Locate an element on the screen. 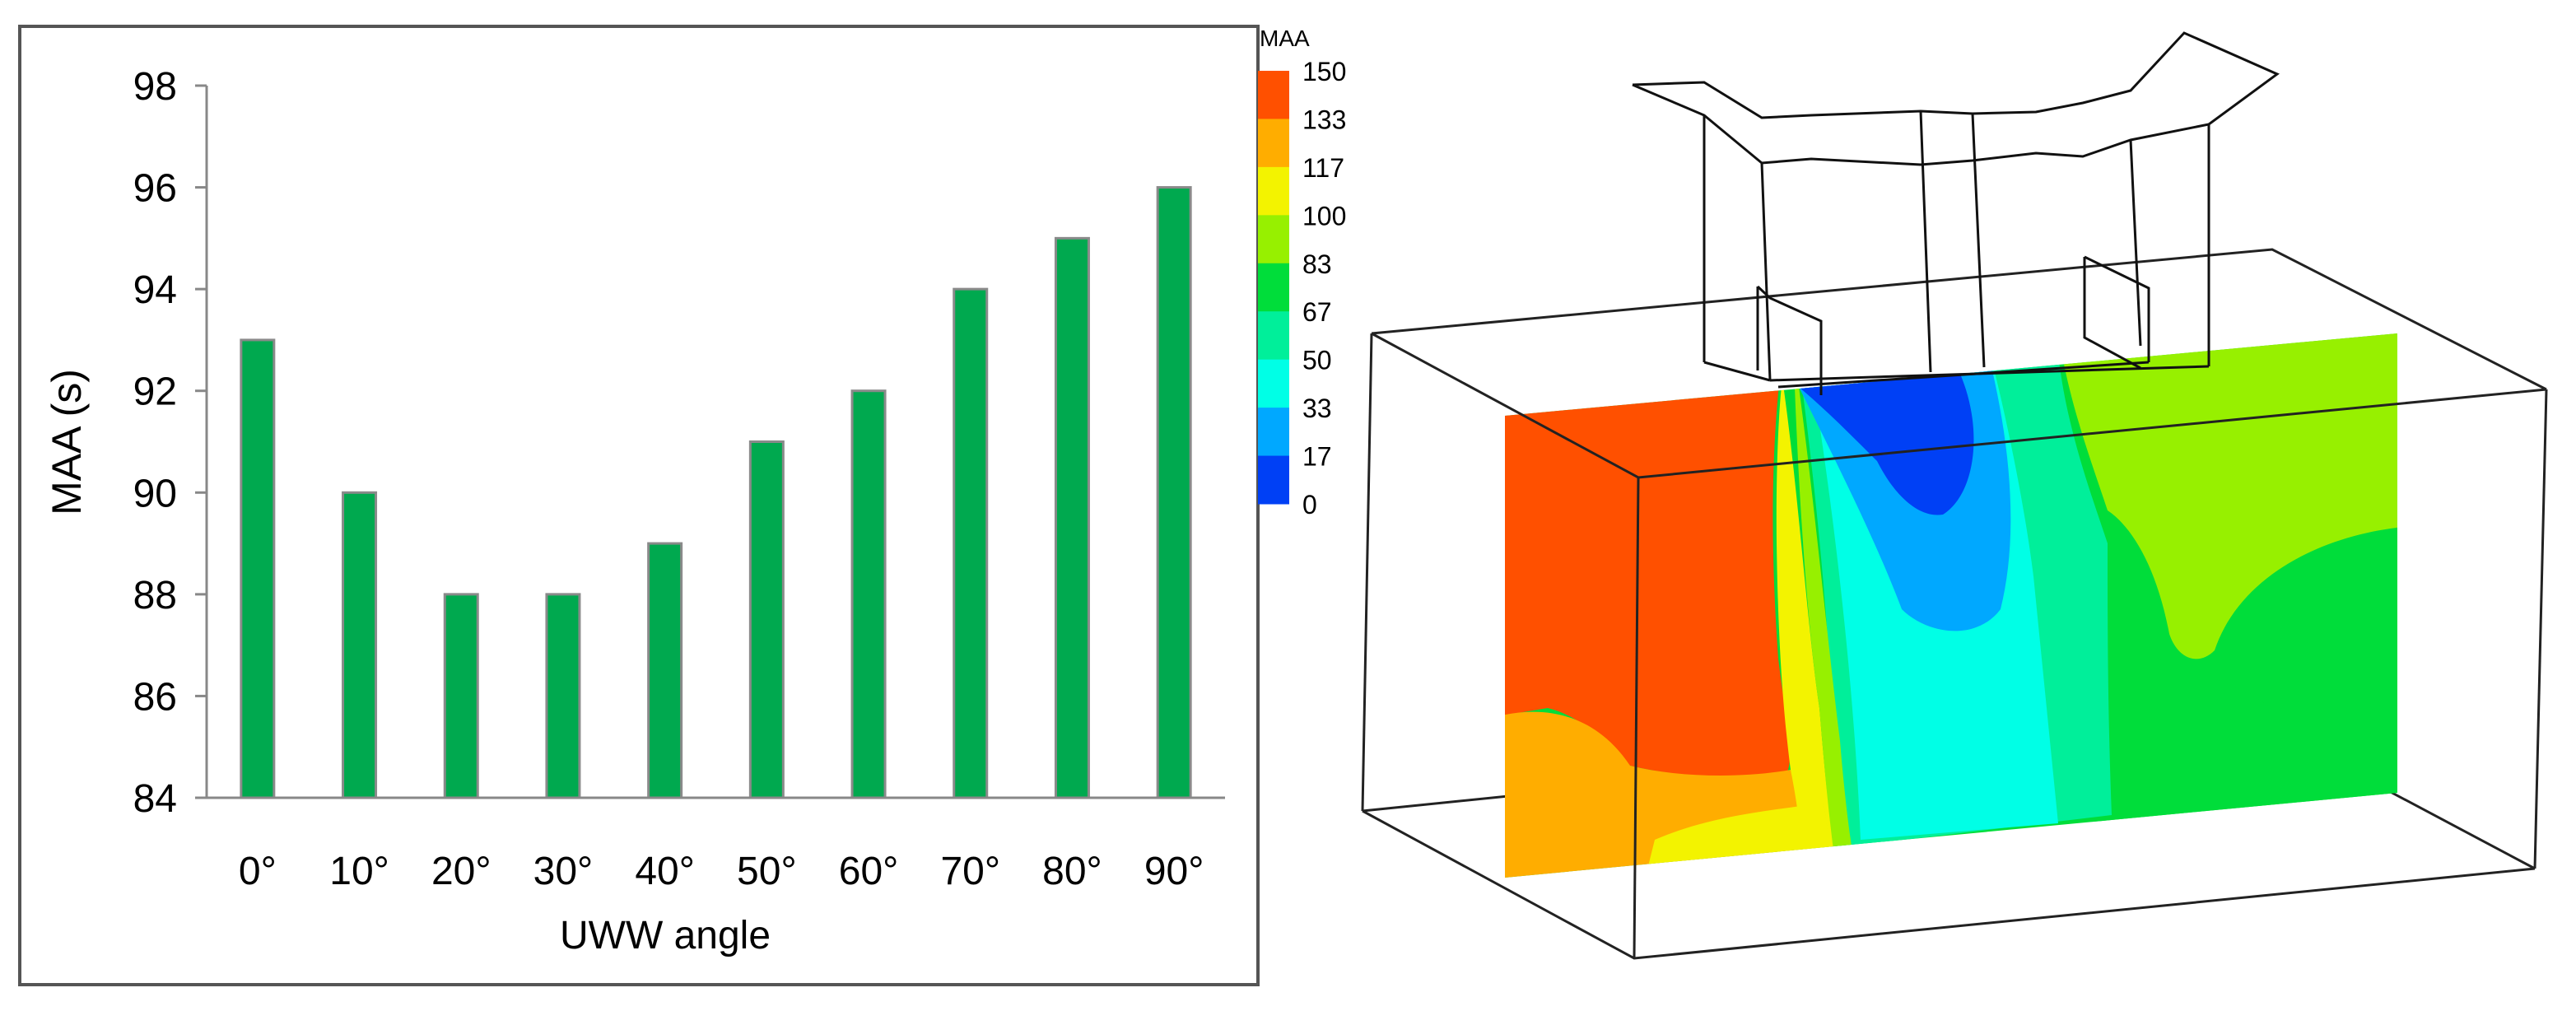  x-axis-label: UWW angle is located at coordinates (665, 935).